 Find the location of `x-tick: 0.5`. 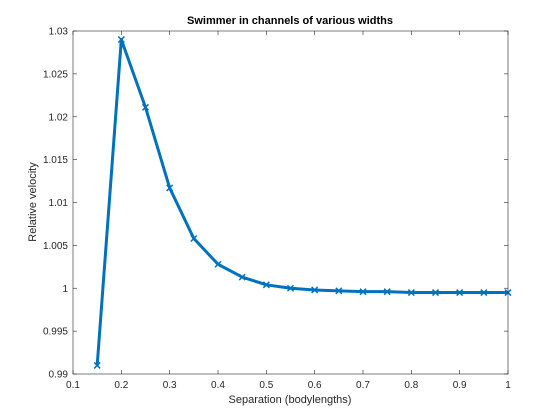

x-tick: 0.5 is located at coordinates (266, 211).